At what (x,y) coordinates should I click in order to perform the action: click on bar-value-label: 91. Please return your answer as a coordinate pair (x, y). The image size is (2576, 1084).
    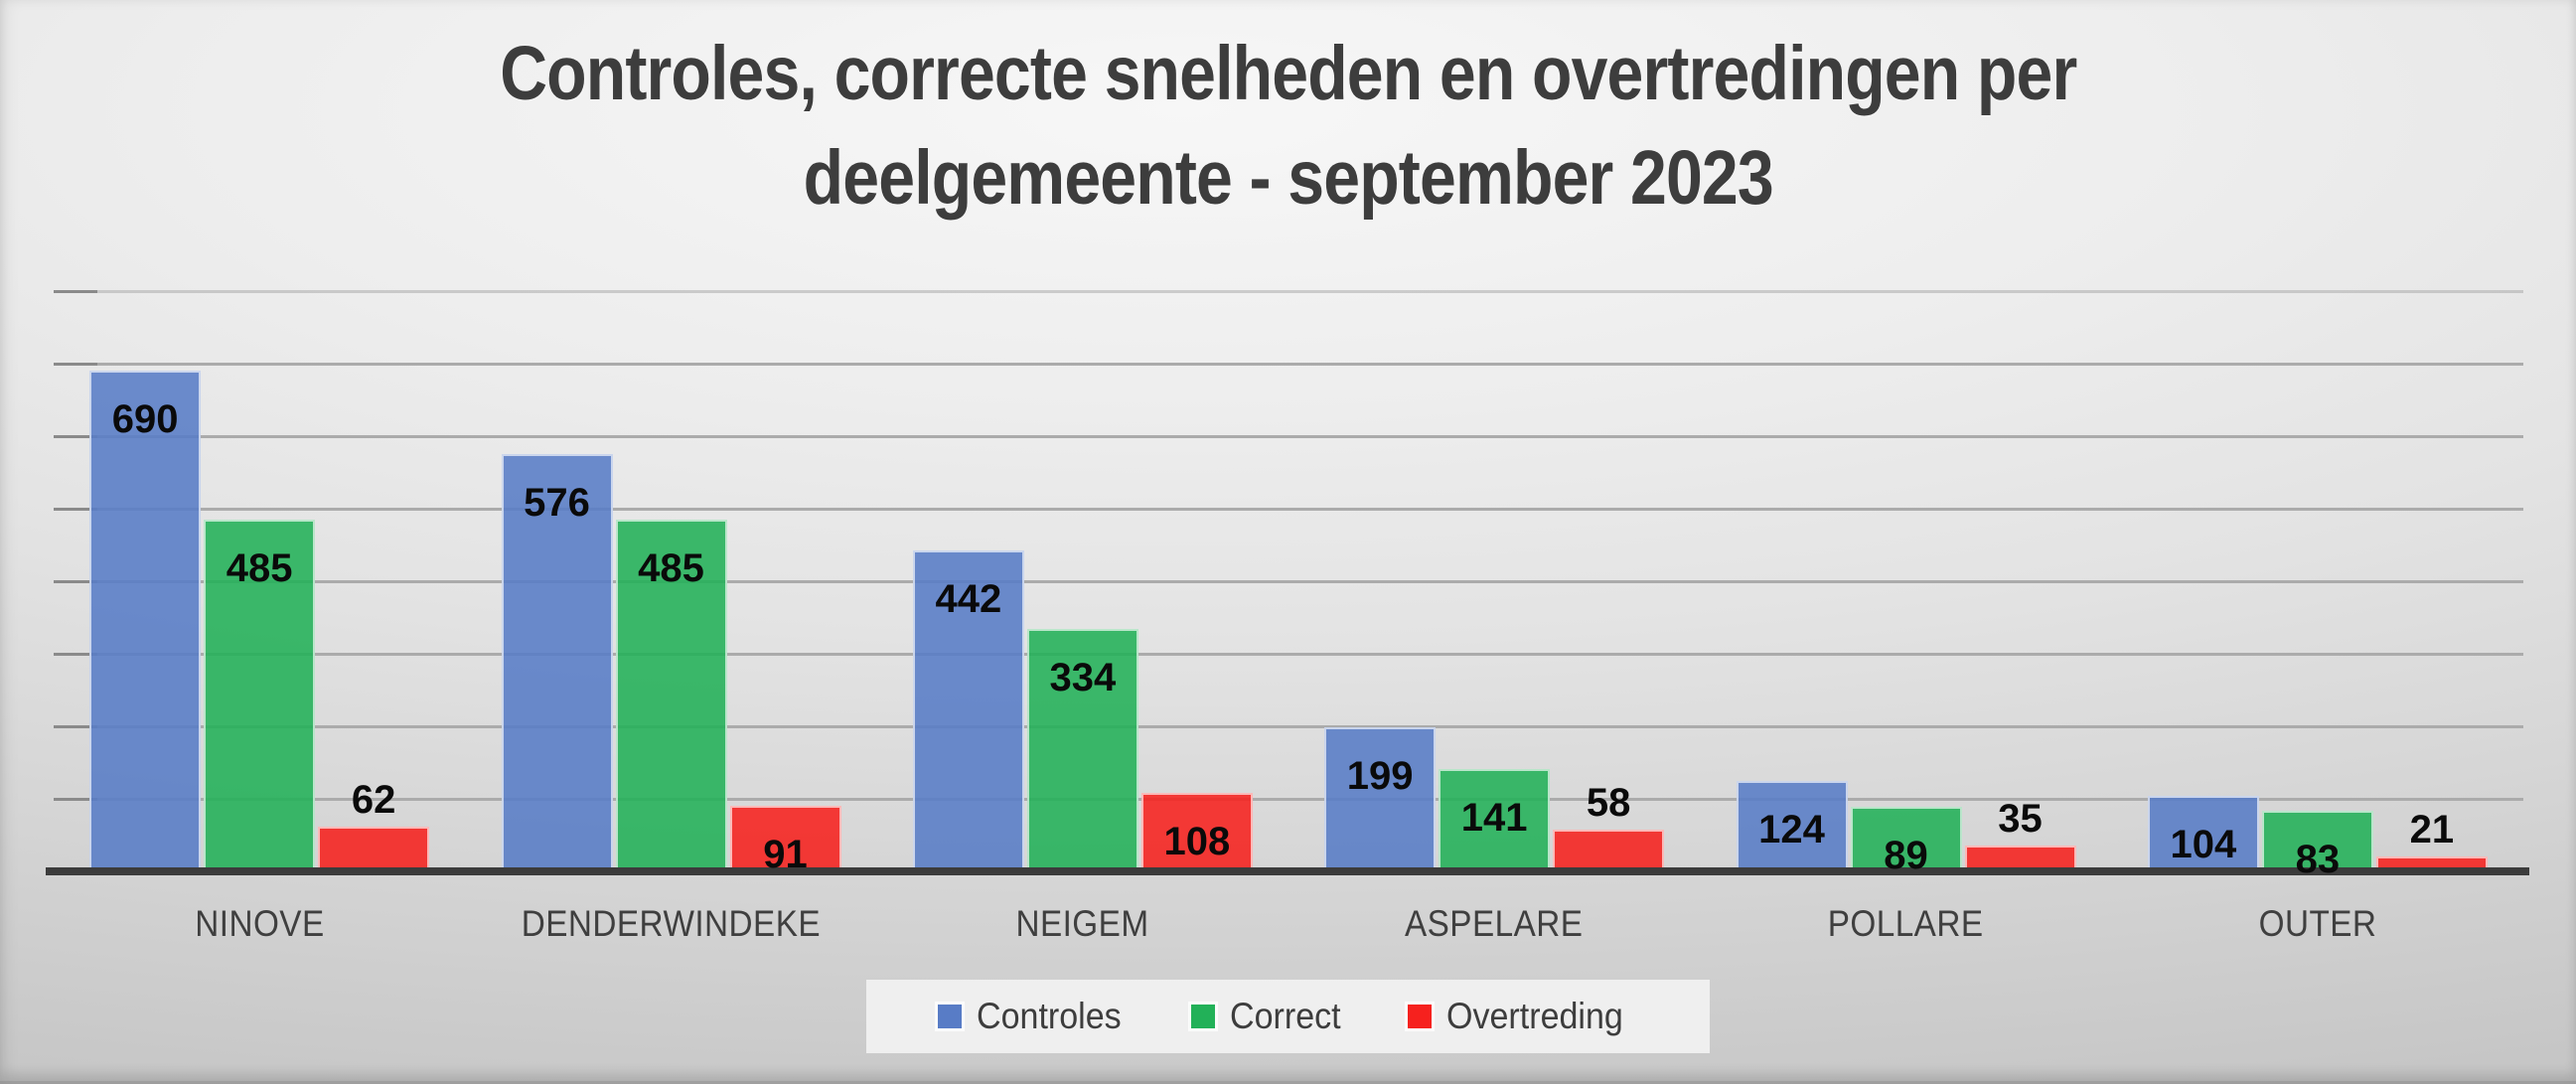
    Looking at the image, I should click on (785, 854).